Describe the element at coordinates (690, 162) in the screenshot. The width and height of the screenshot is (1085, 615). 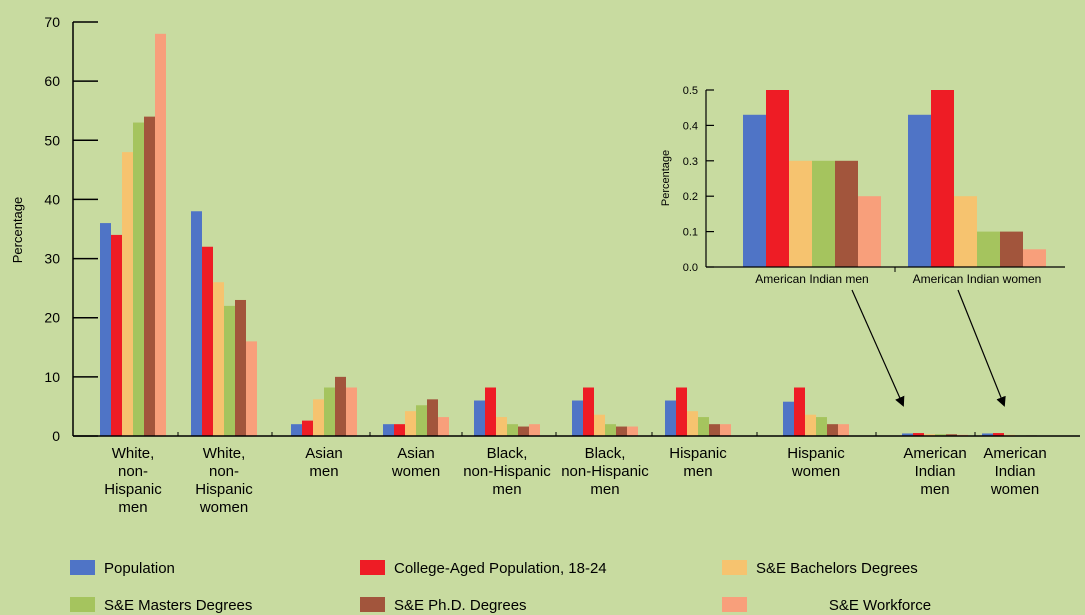
I see `inset-y-tick-label: 0.3` at that location.